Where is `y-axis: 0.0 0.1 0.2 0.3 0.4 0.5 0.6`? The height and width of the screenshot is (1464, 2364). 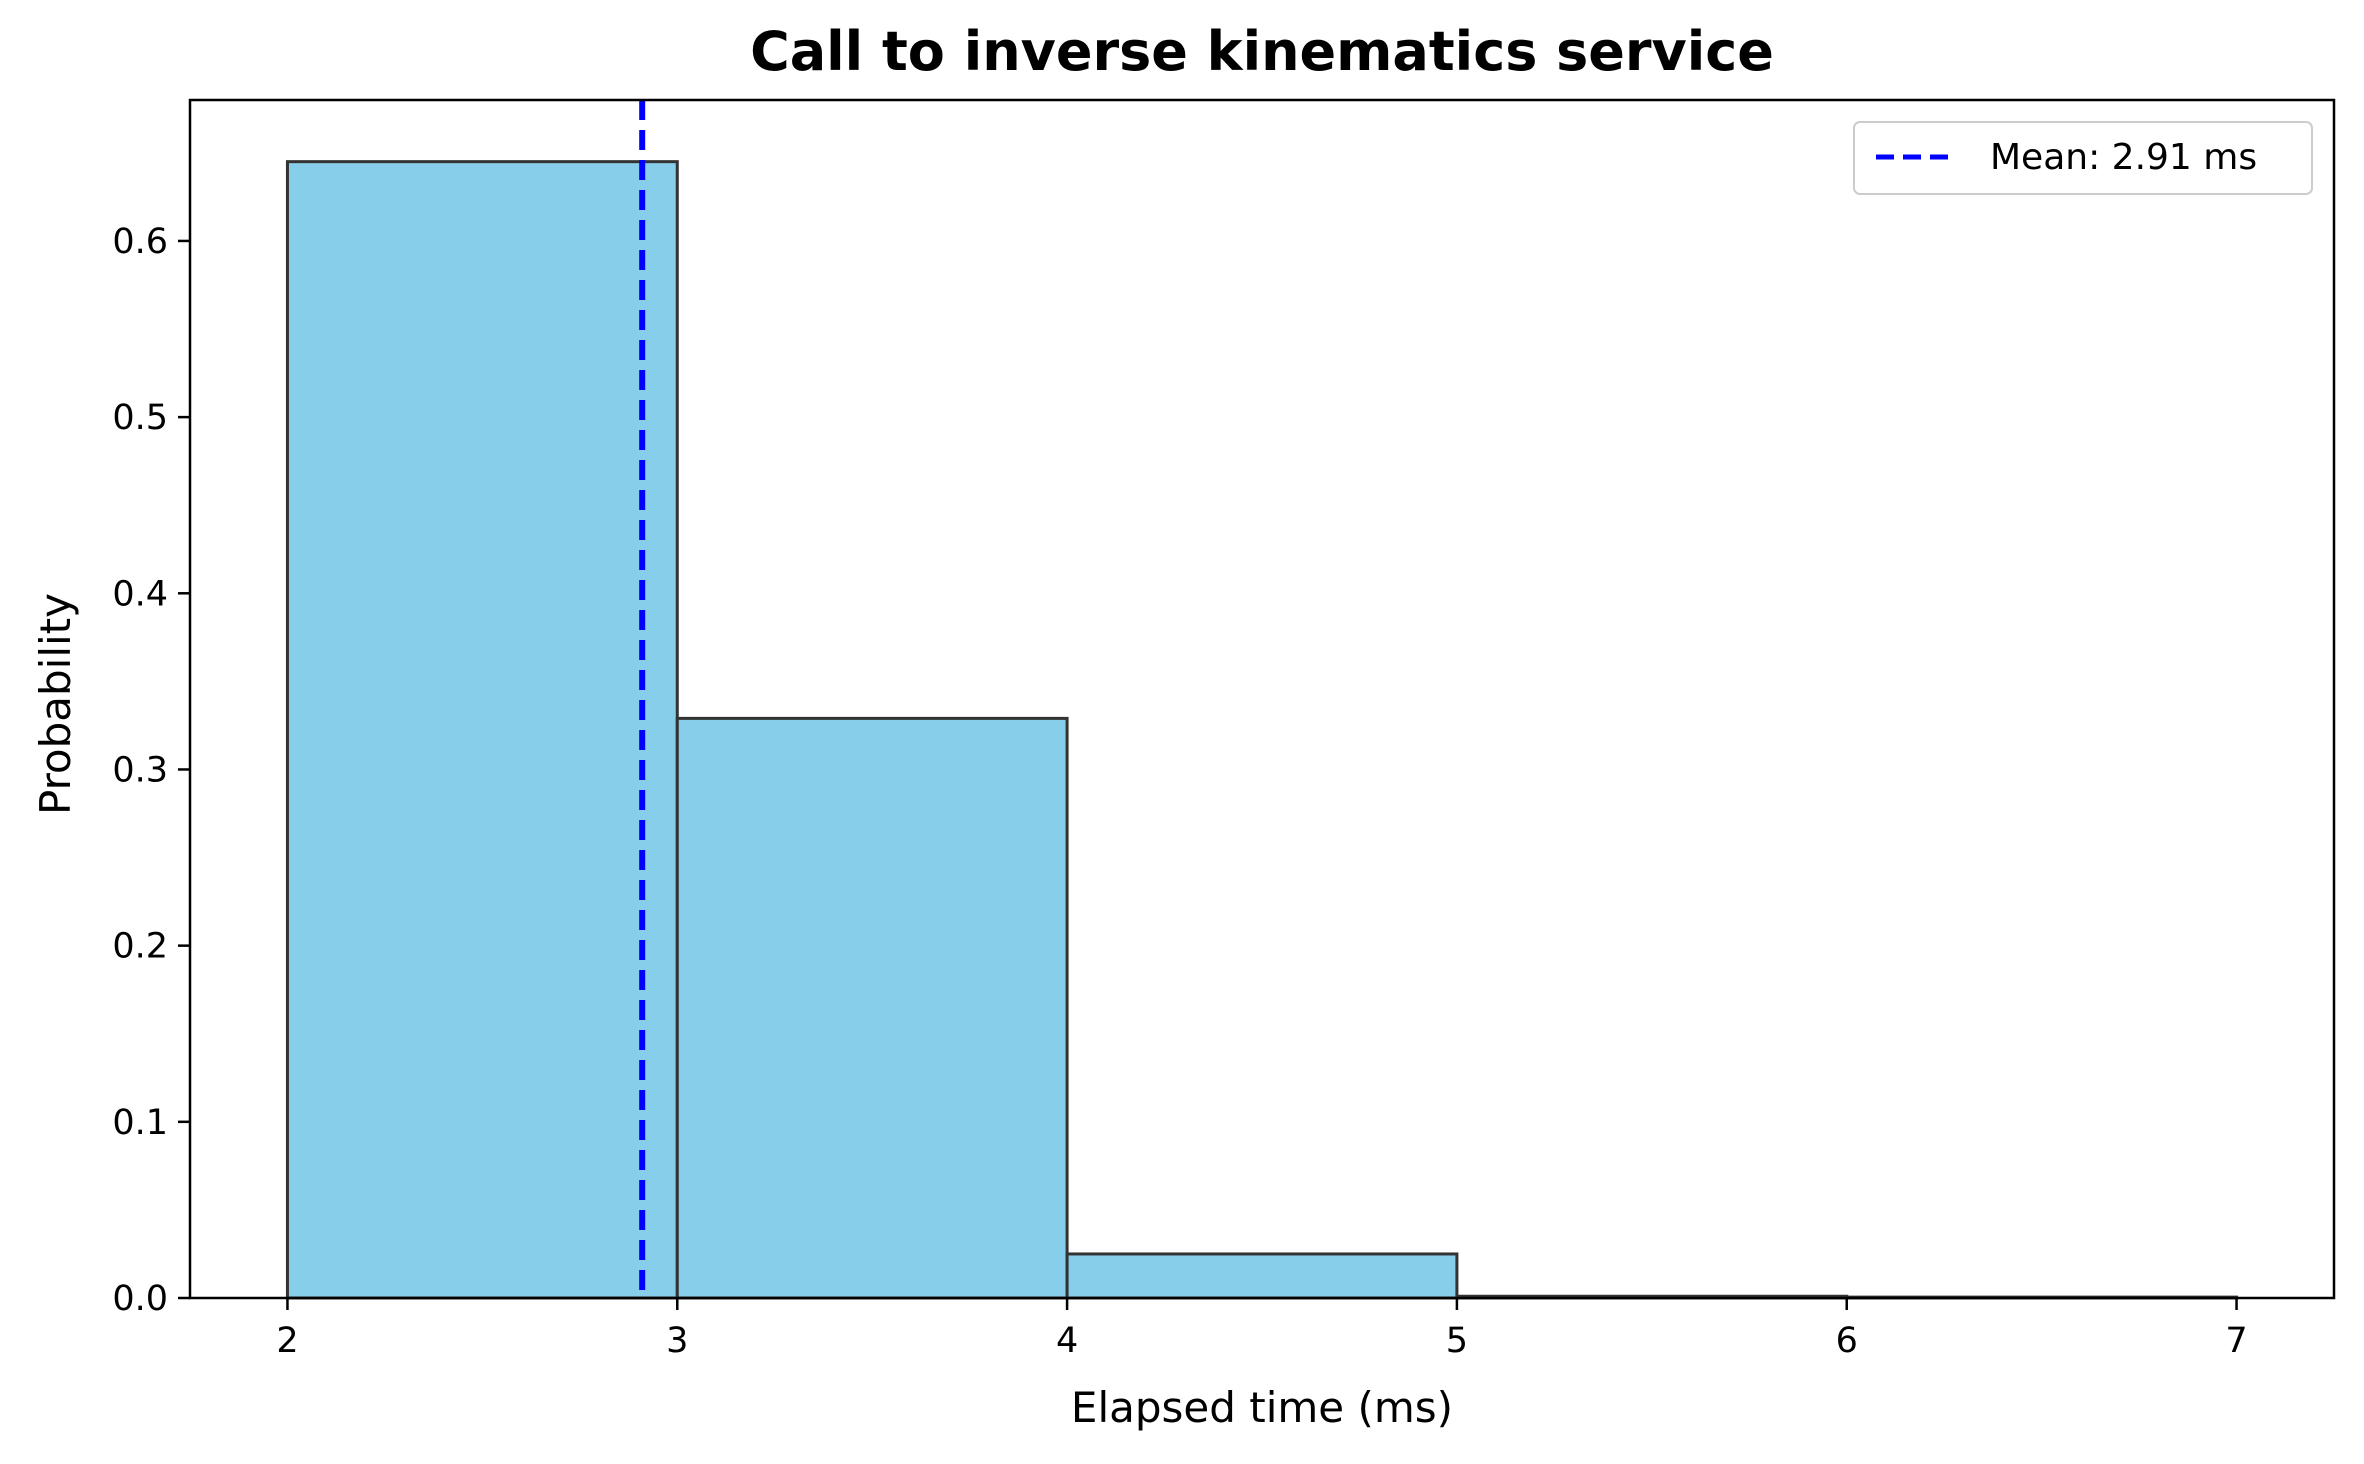
y-axis: 0.0 0.1 0.2 0.3 0.4 0.5 0.6 is located at coordinates (151, 770).